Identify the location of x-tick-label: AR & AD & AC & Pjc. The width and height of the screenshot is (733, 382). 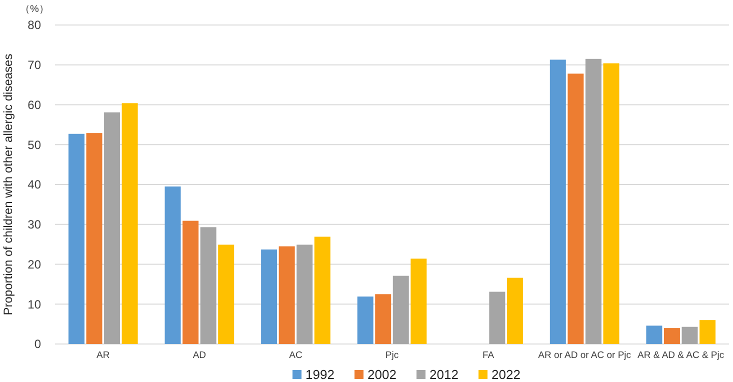
(681, 355).